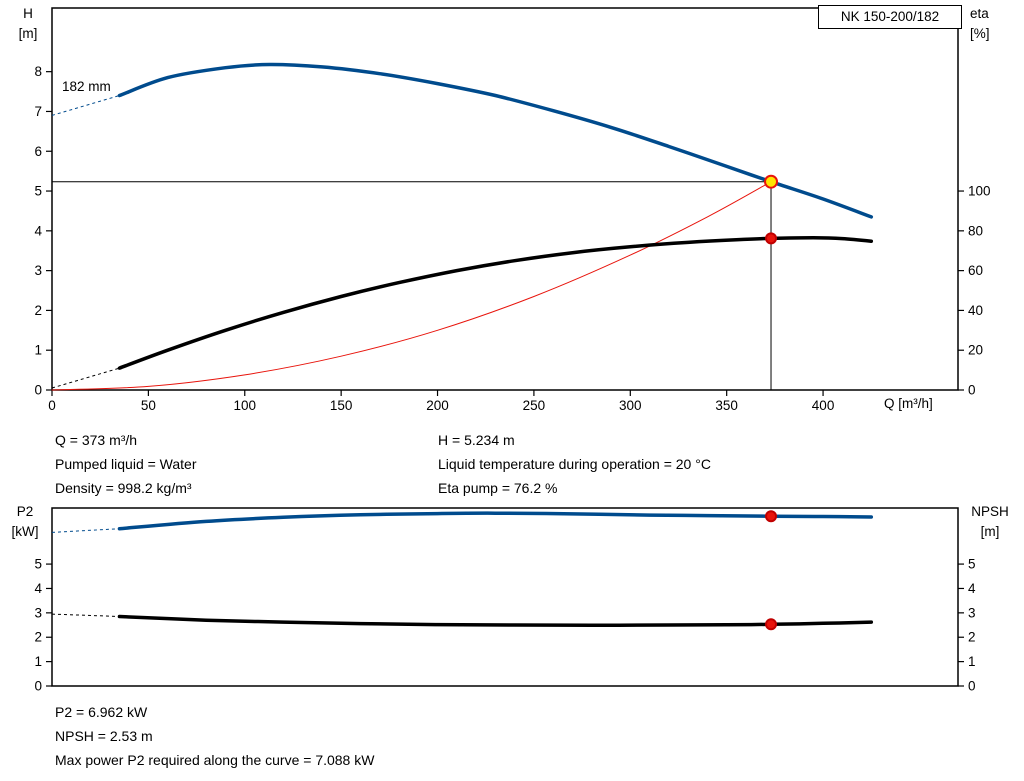 This screenshot has height=781, width=1024. What do you see at coordinates (495, 621) in the screenshot?
I see `npsh-curve` at bounding box center [495, 621].